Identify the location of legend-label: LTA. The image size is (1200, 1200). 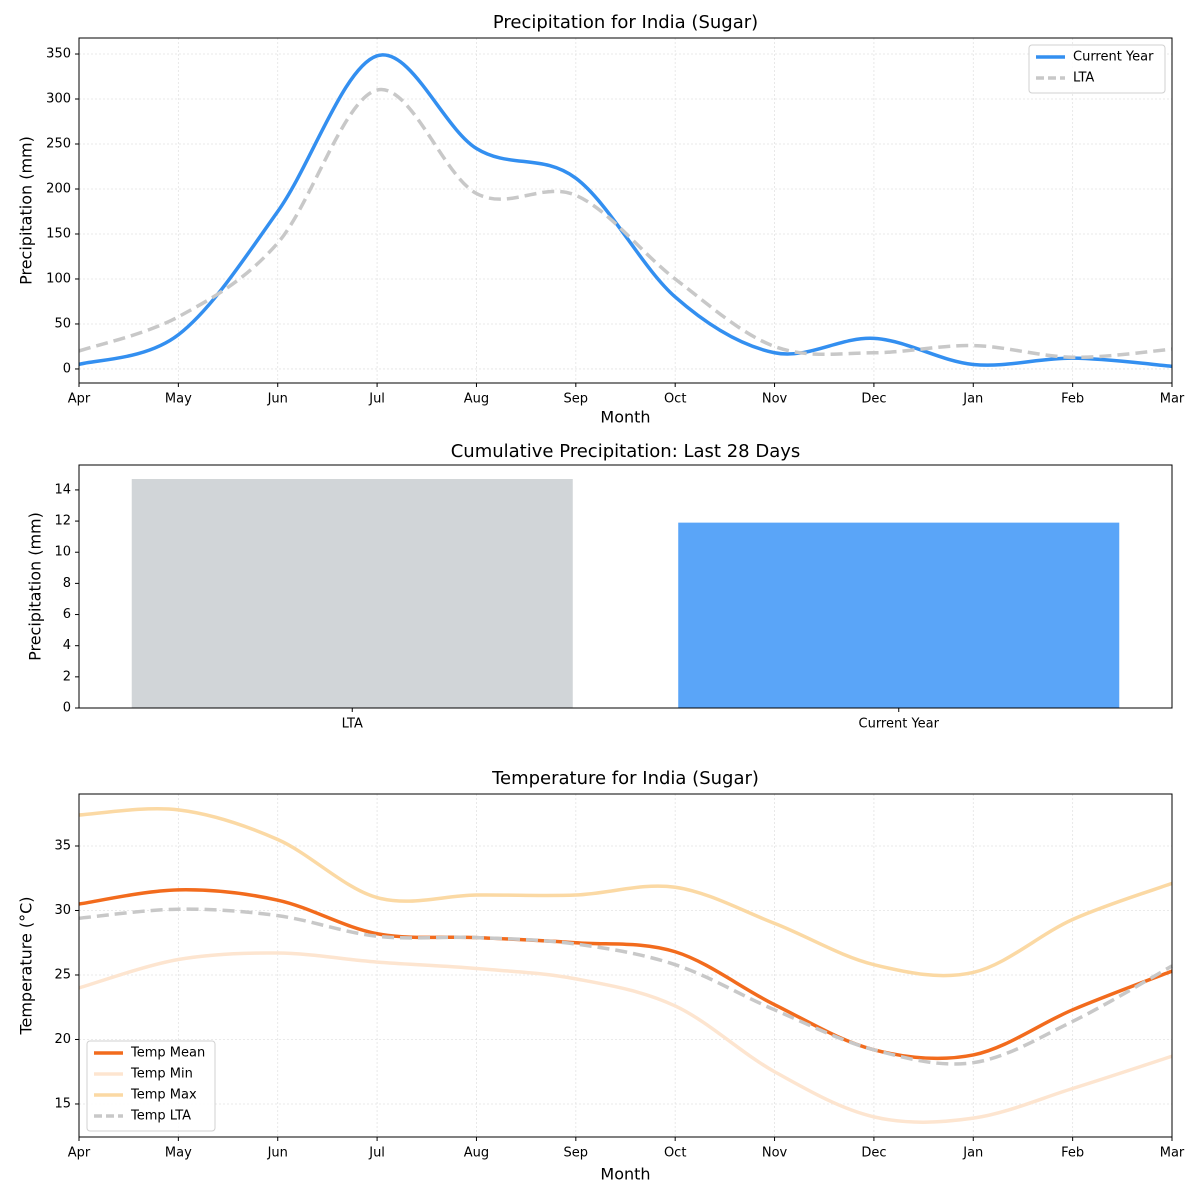
(1083, 78).